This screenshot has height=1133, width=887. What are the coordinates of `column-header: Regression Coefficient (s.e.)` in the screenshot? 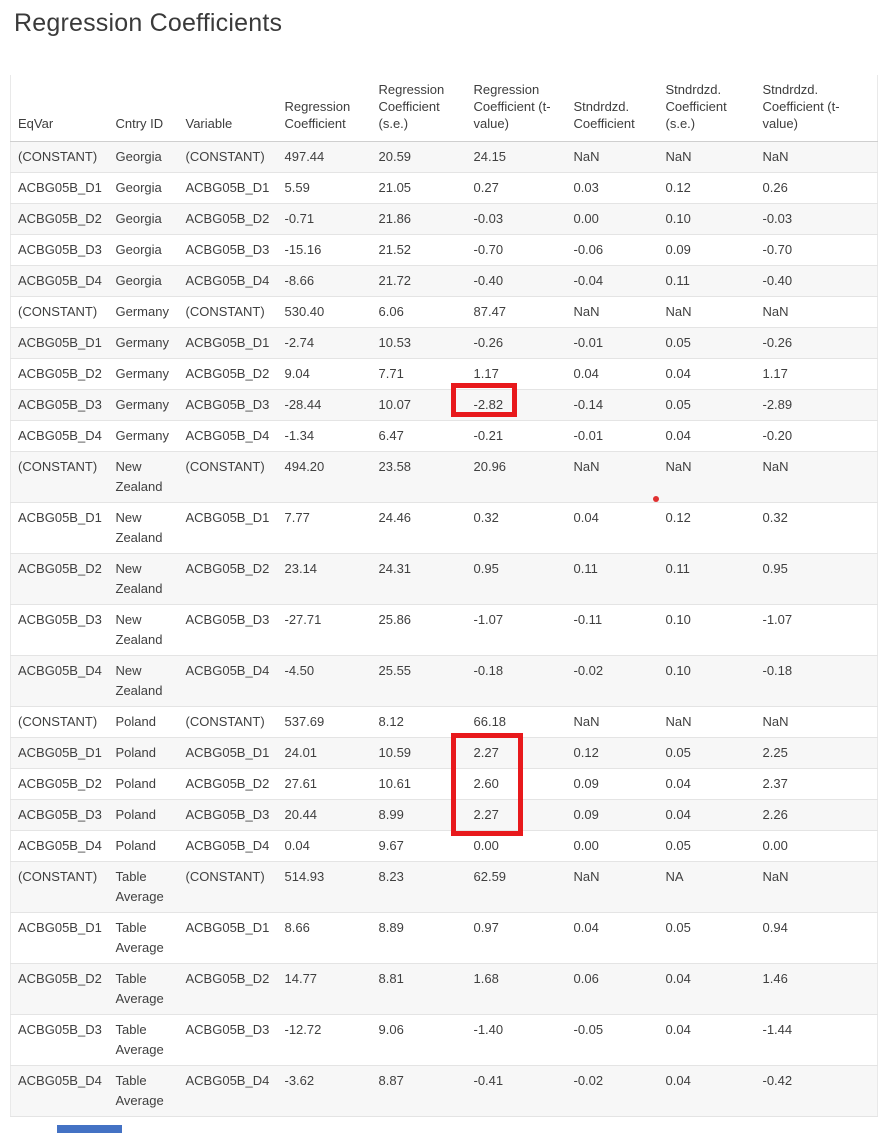 It's located at (419, 108).